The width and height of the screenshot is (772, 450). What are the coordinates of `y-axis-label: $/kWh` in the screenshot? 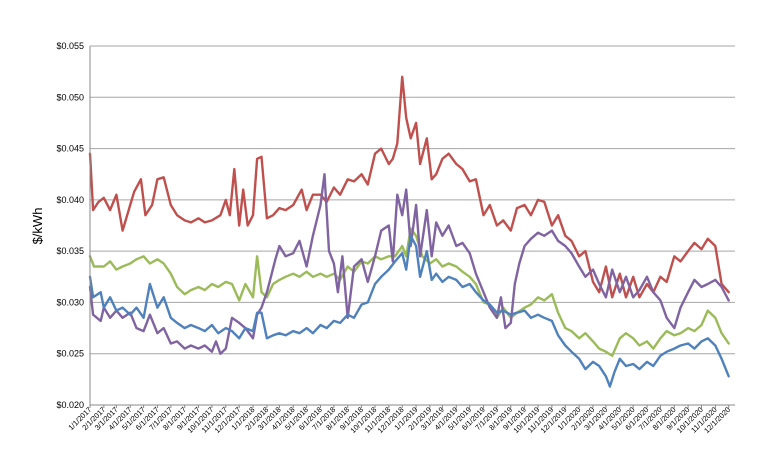 It's located at (37, 226).